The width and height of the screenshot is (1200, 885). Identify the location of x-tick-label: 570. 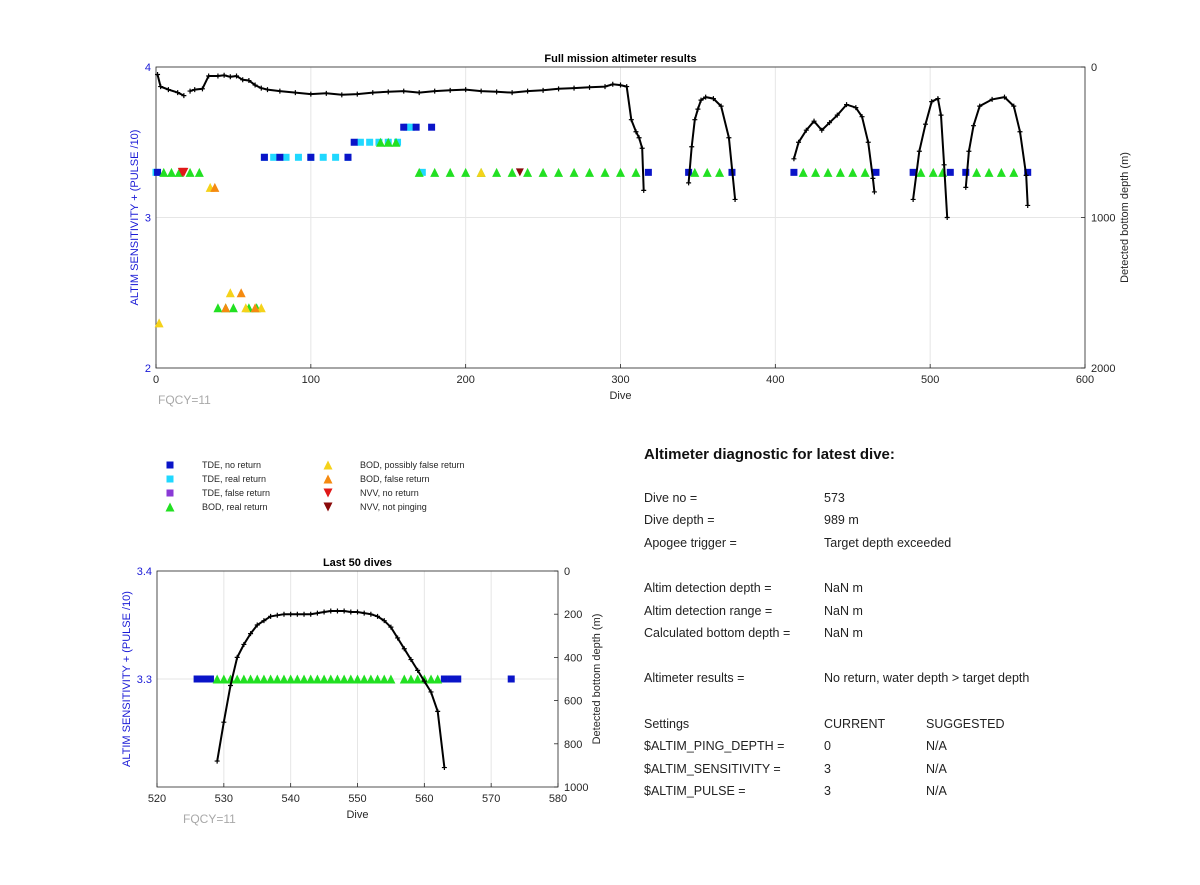
(491, 799).